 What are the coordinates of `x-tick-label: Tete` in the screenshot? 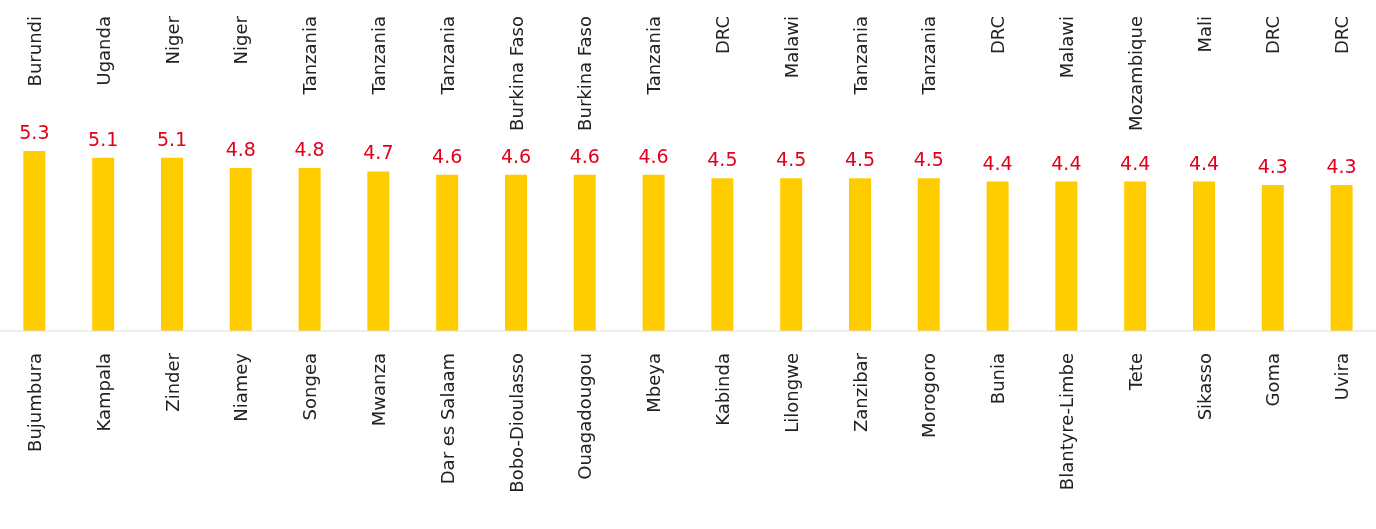 It's located at (1135, 372).